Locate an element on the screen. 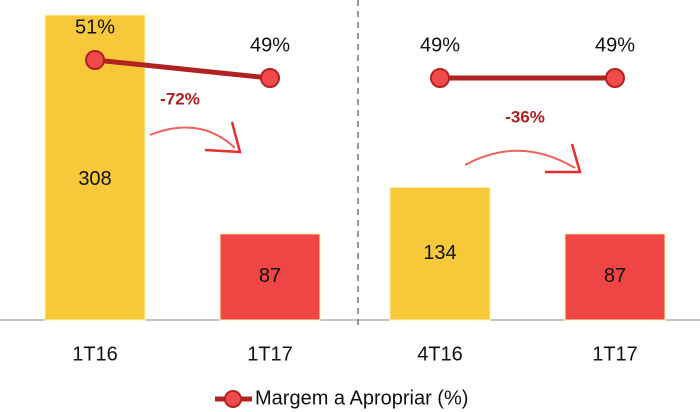 The width and height of the screenshot is (700, 412). annotation: -36% is located at coordinates (525, 116).